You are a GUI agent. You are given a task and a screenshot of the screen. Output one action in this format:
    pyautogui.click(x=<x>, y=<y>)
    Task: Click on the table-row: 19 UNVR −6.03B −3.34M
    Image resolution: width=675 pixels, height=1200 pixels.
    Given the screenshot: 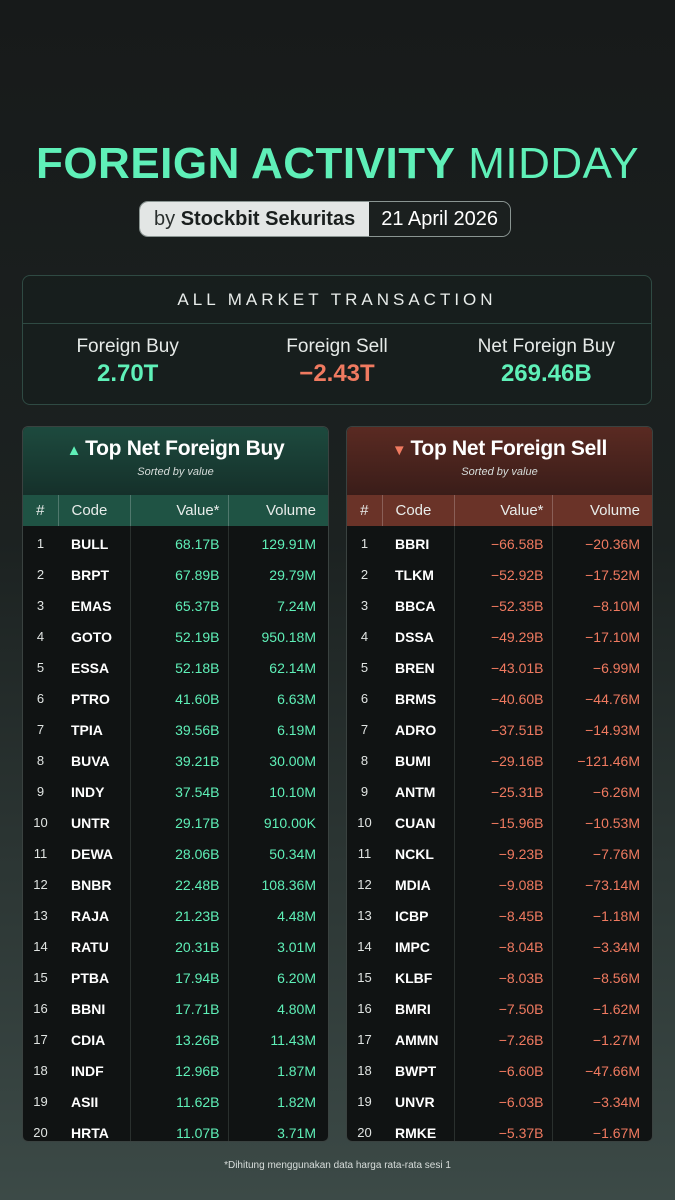 What is the action you would take?
    pyautogui.click(x=499, y=1101)
    